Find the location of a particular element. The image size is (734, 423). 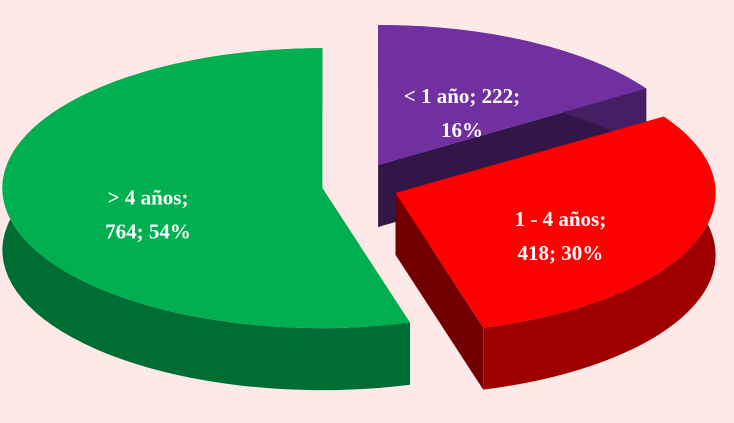

data-label: 16% is located at coordinates (462, 130).